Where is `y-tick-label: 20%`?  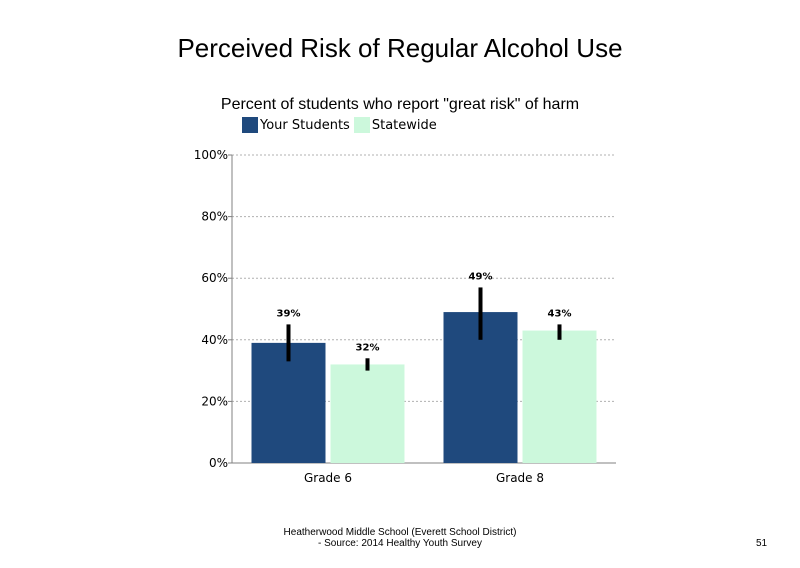 y-tick-label: 20% is located at coordinates (214, 401).